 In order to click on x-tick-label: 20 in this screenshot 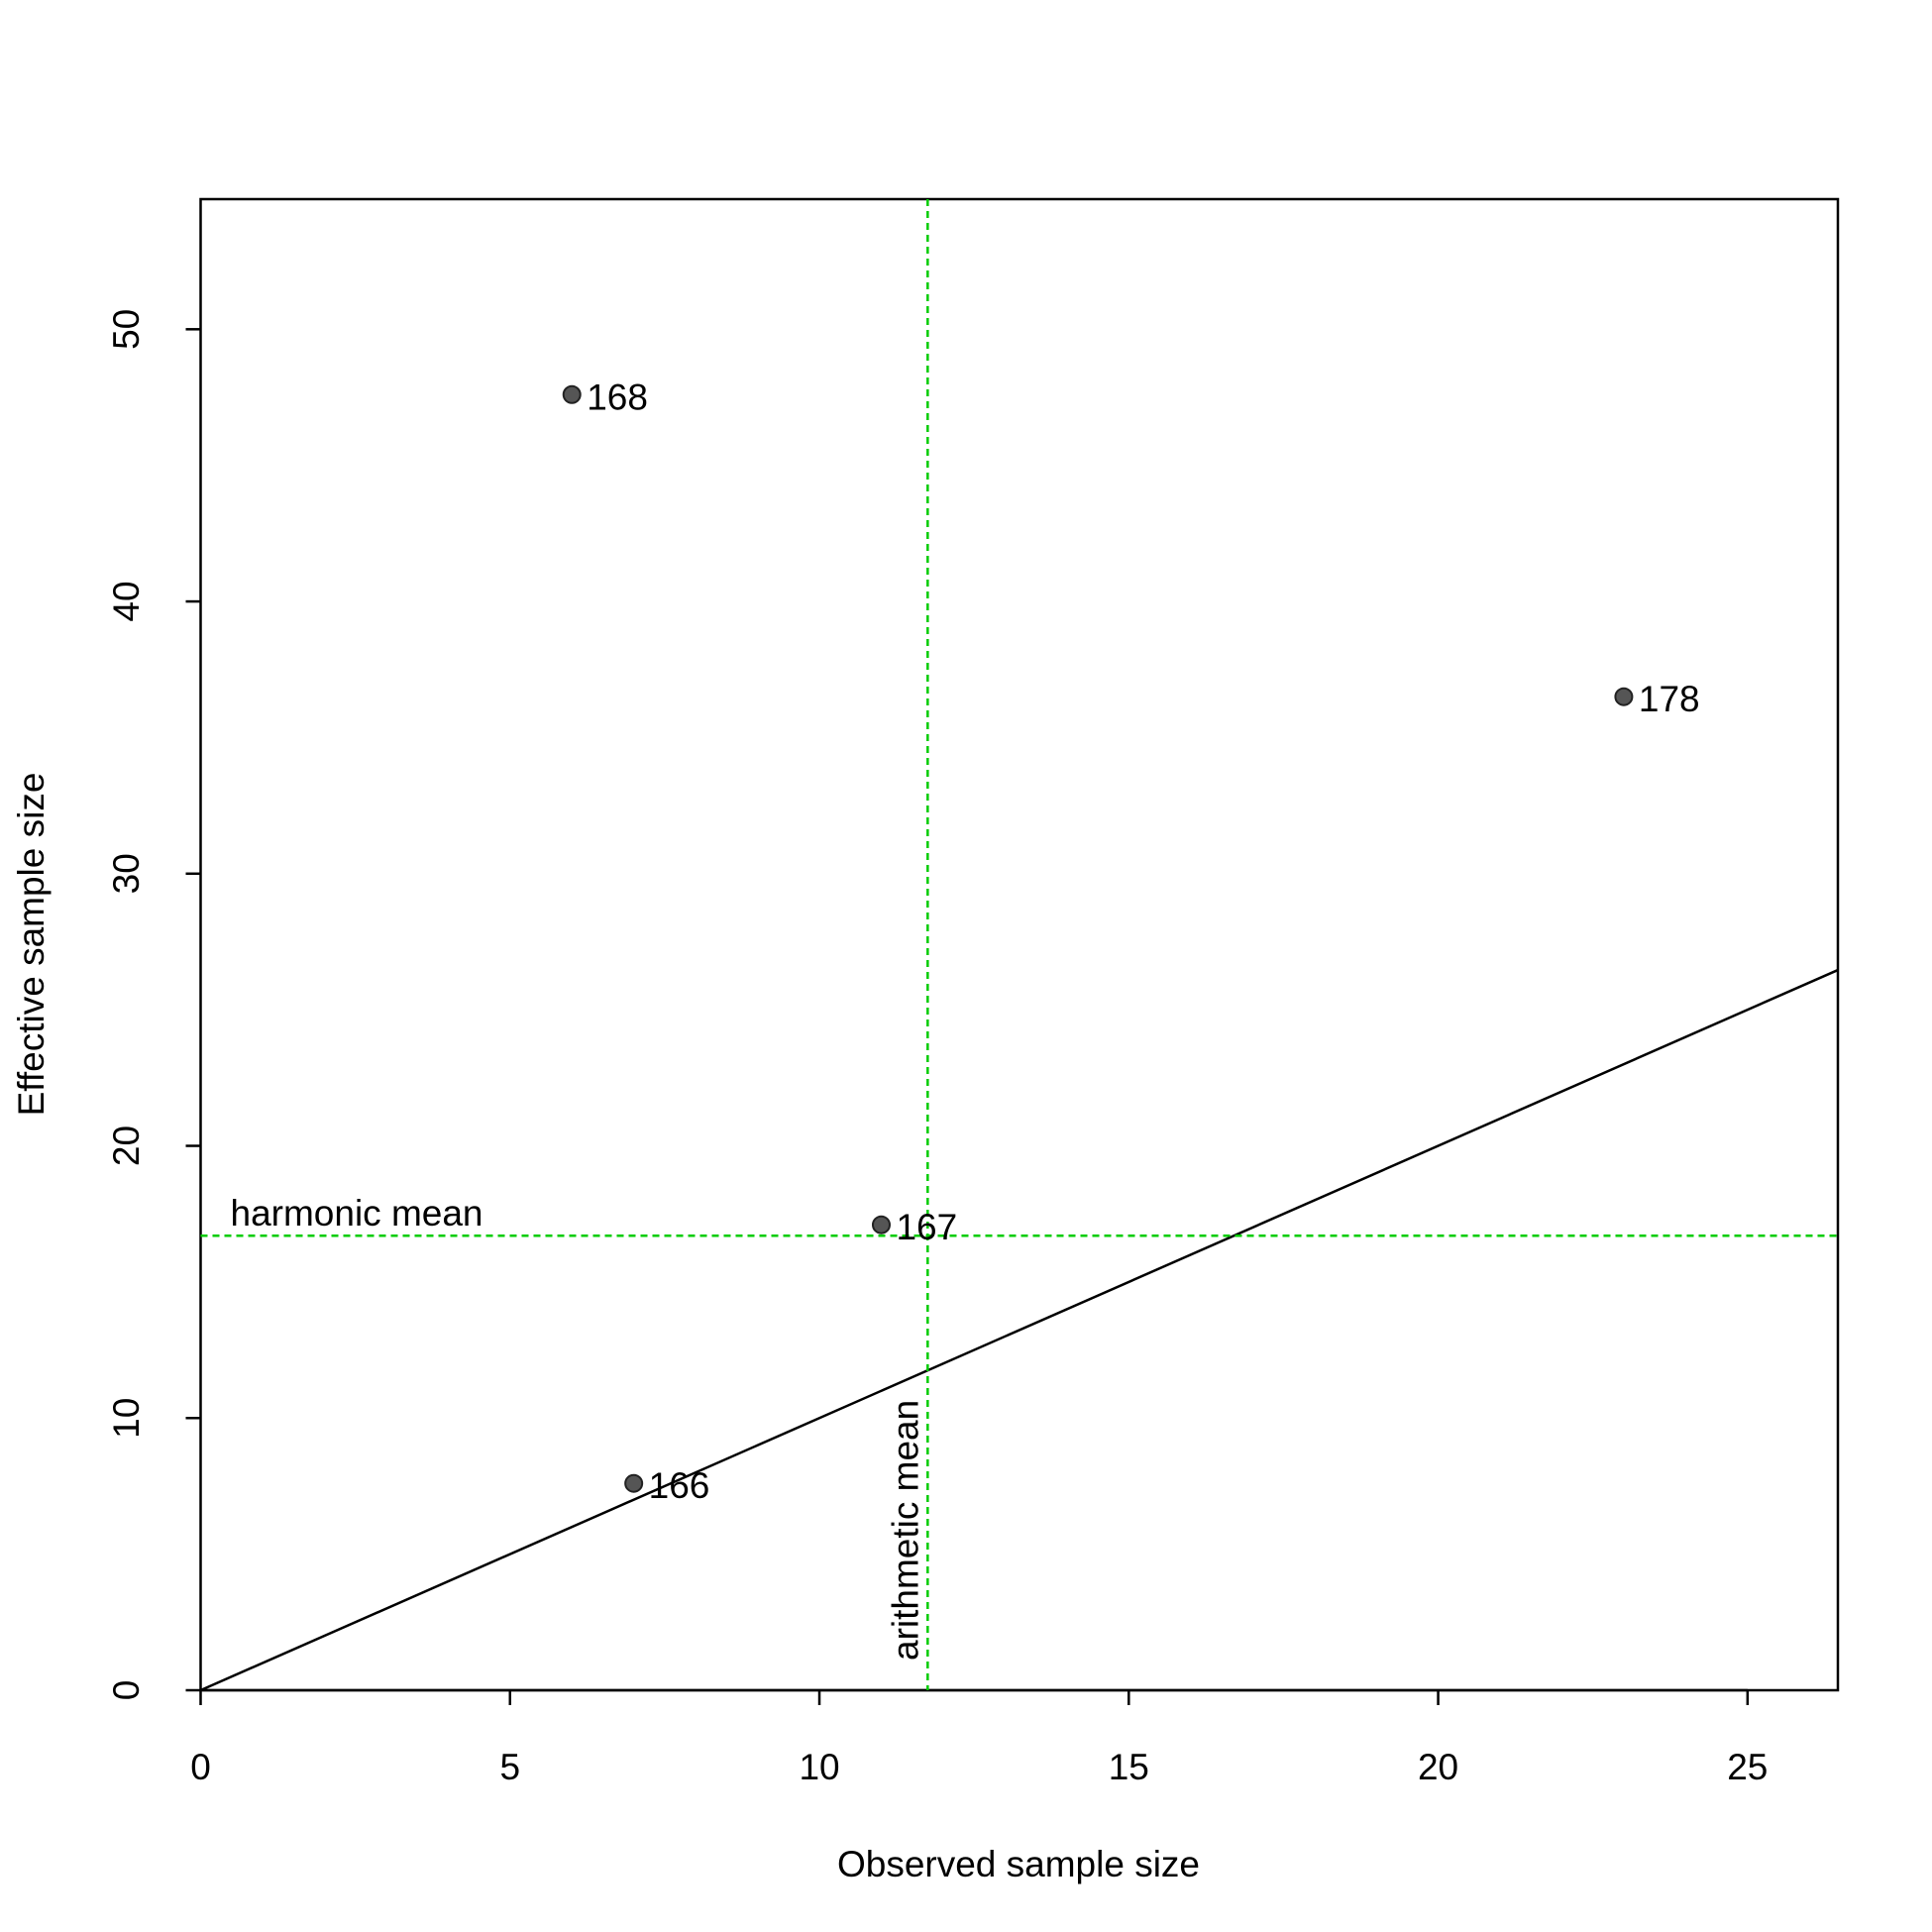, I will do `click(1438, 1767)`.